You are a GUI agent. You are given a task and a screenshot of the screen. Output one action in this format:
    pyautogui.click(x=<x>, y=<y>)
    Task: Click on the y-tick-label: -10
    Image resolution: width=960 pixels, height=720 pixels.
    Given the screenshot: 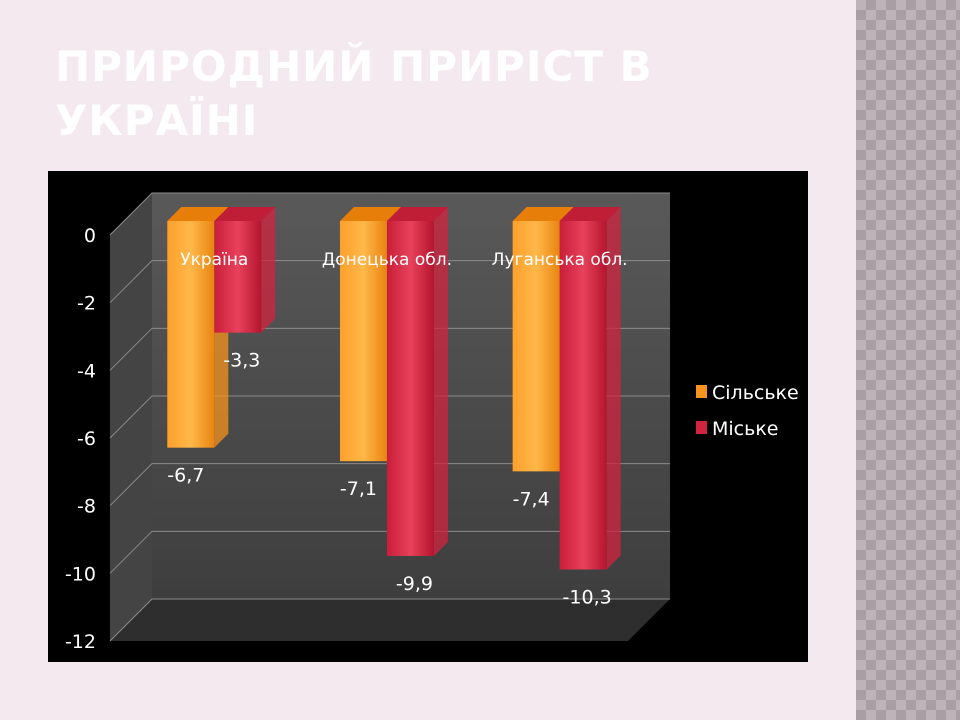 What is the action you would take?
    pyautogui.click(x=80, y=574)
    